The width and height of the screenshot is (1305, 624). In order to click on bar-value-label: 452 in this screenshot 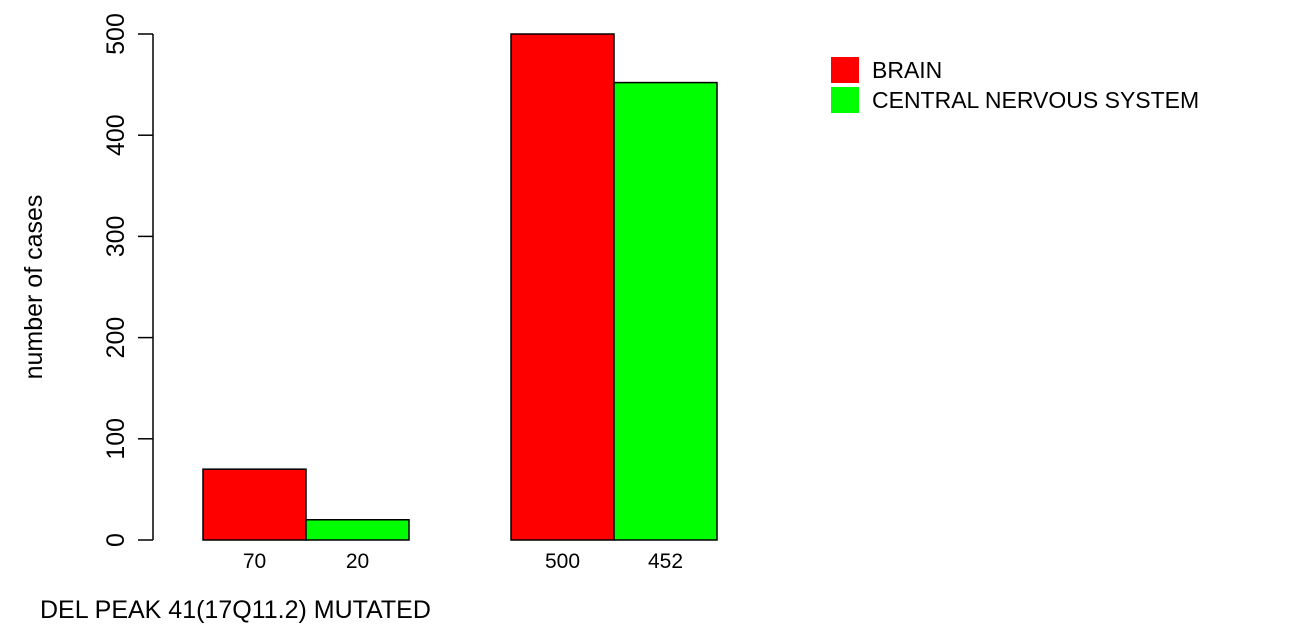, I will do `click(665, 561)`.